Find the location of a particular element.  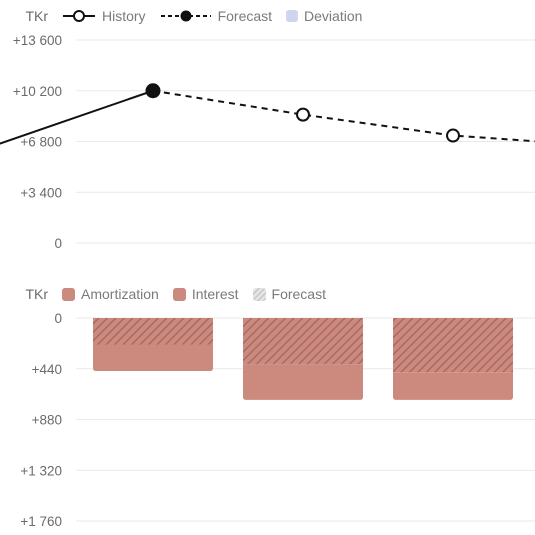

series-line-history is located at coordinates (77, 117).